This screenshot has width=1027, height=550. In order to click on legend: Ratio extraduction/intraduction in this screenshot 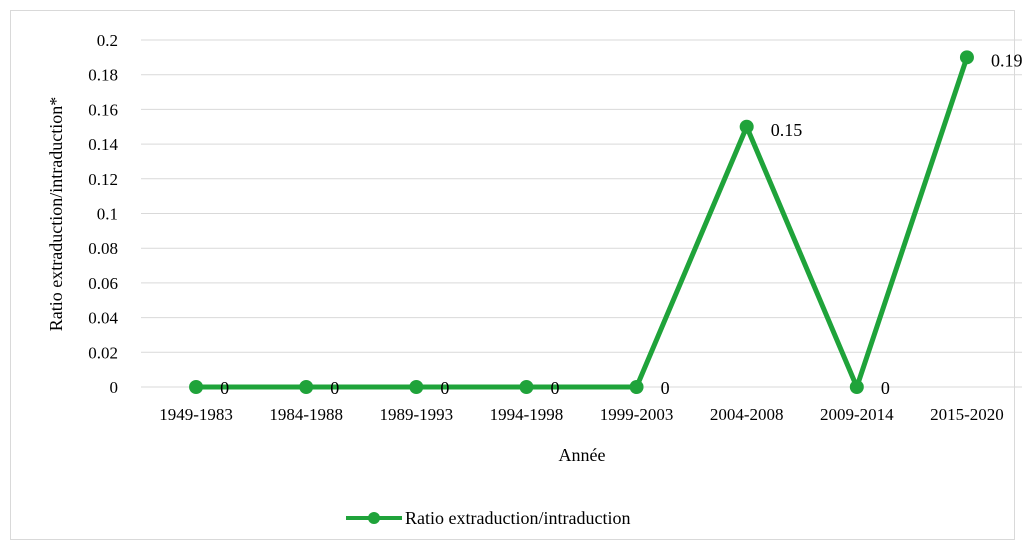, I will do `click(488, 518)`.